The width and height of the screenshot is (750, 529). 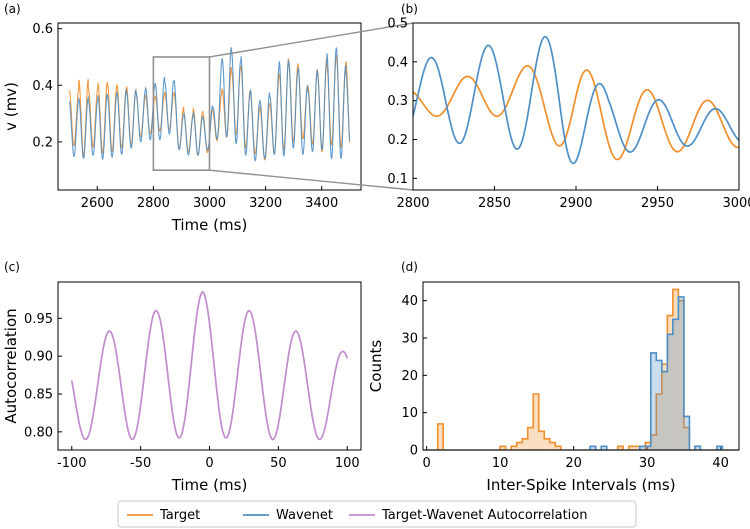 I want to click on legend-frame, so click(x=377, y=514).